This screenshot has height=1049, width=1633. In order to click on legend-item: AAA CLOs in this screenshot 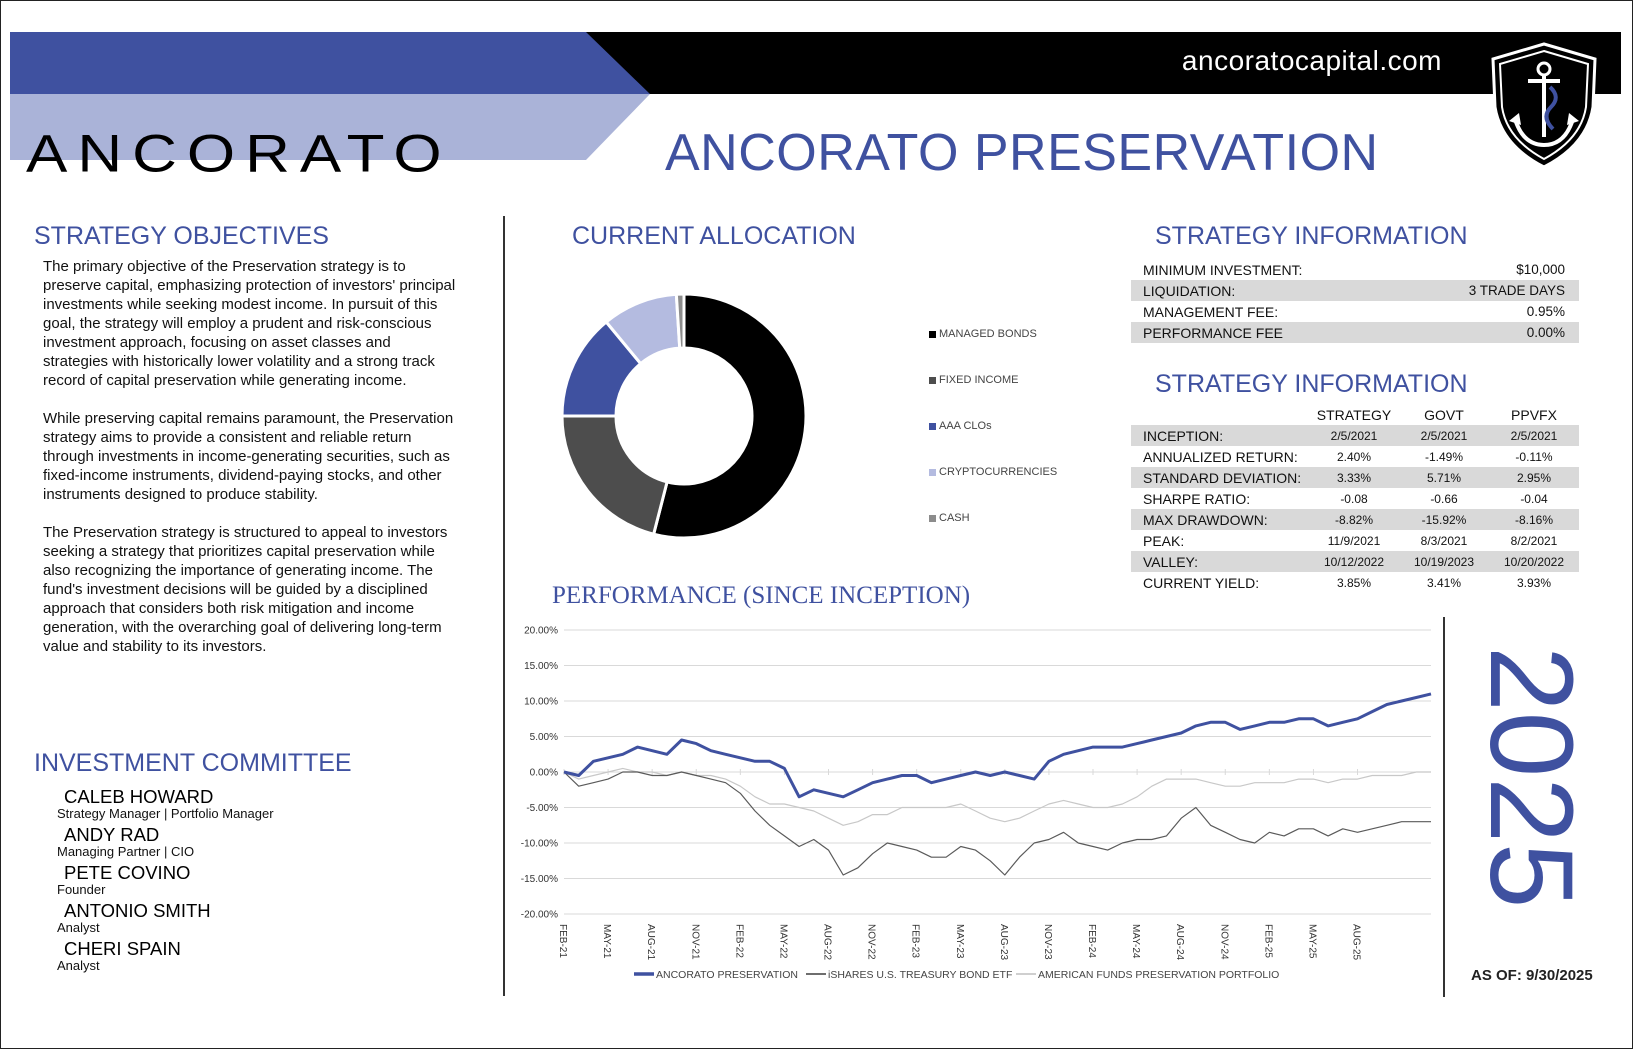, I will do `click(993, 426)`.